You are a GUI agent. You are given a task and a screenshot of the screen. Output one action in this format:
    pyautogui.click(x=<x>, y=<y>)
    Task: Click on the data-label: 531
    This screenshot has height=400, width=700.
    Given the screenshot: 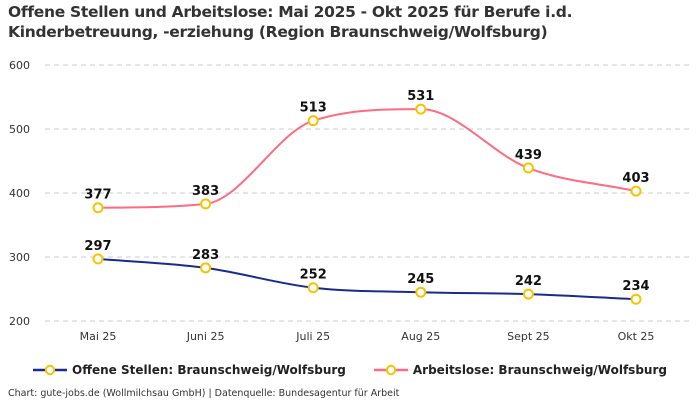 What is the action you would take?
    pyautogui.click(x=420, y=96)
    